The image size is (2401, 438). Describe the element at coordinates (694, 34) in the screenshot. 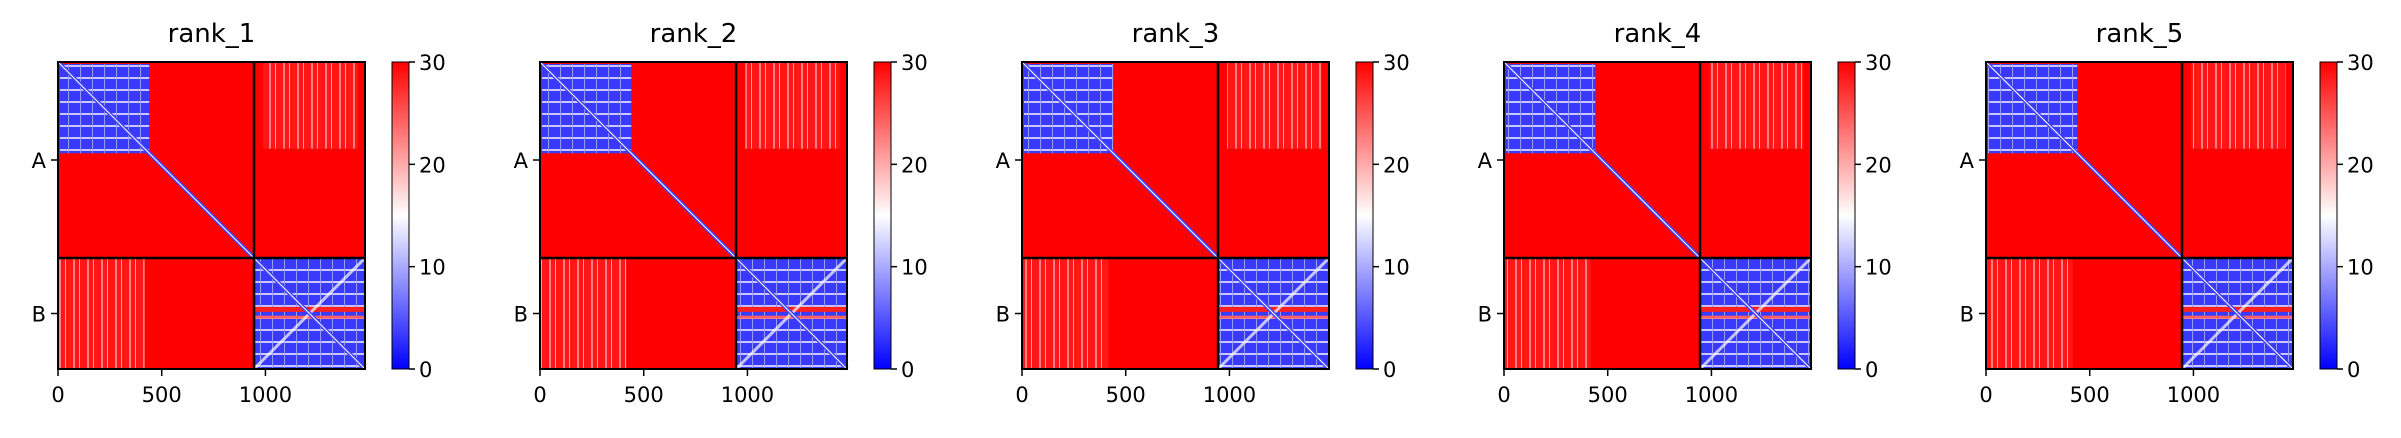

I see `panel-title: rank_2` at that location.